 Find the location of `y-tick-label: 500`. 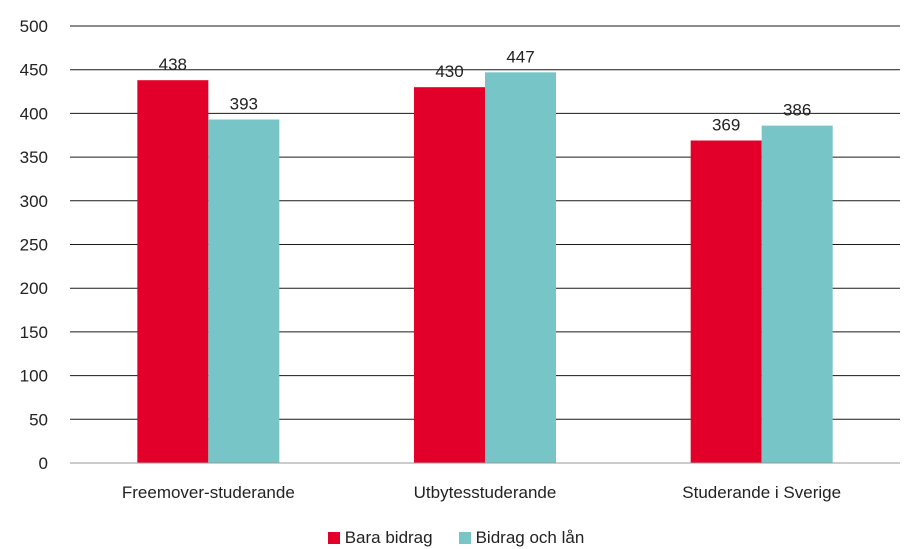

y-tick-label: 500 is located at coordinates (34, 26).